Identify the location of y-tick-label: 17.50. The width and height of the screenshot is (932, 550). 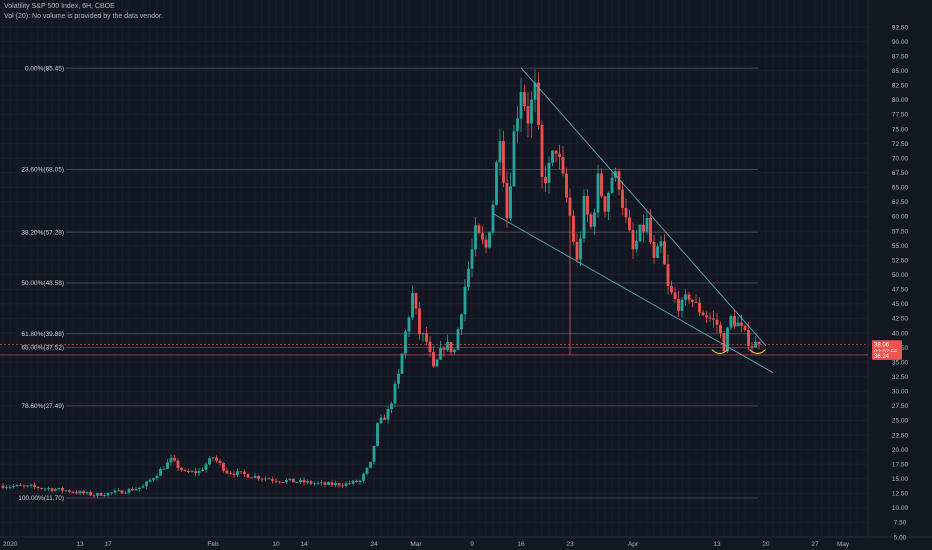
(900, 464).